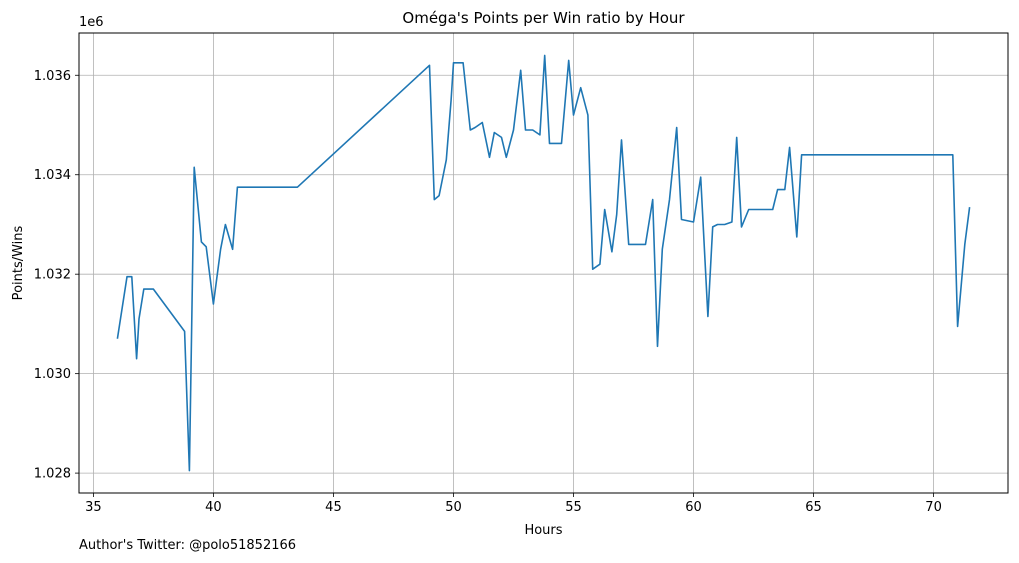  I want to click on y-tick-label: 1.036, so click(52, 76).